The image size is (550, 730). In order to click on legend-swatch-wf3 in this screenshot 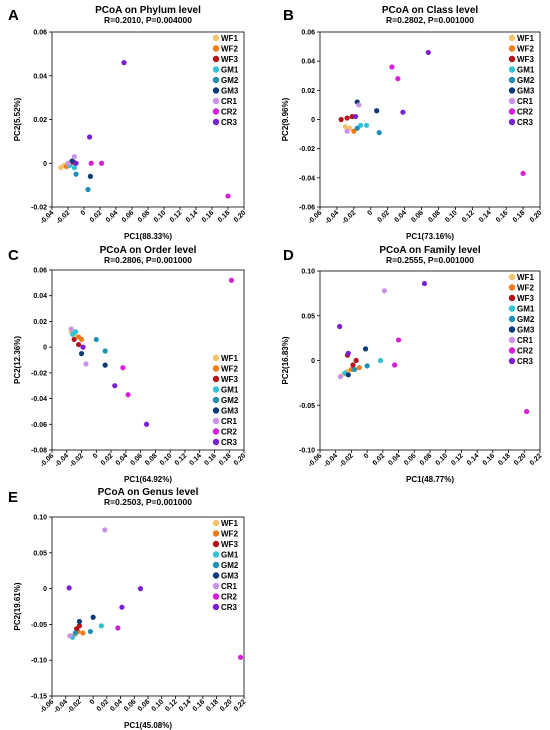, I will do `click(512, 59)`.